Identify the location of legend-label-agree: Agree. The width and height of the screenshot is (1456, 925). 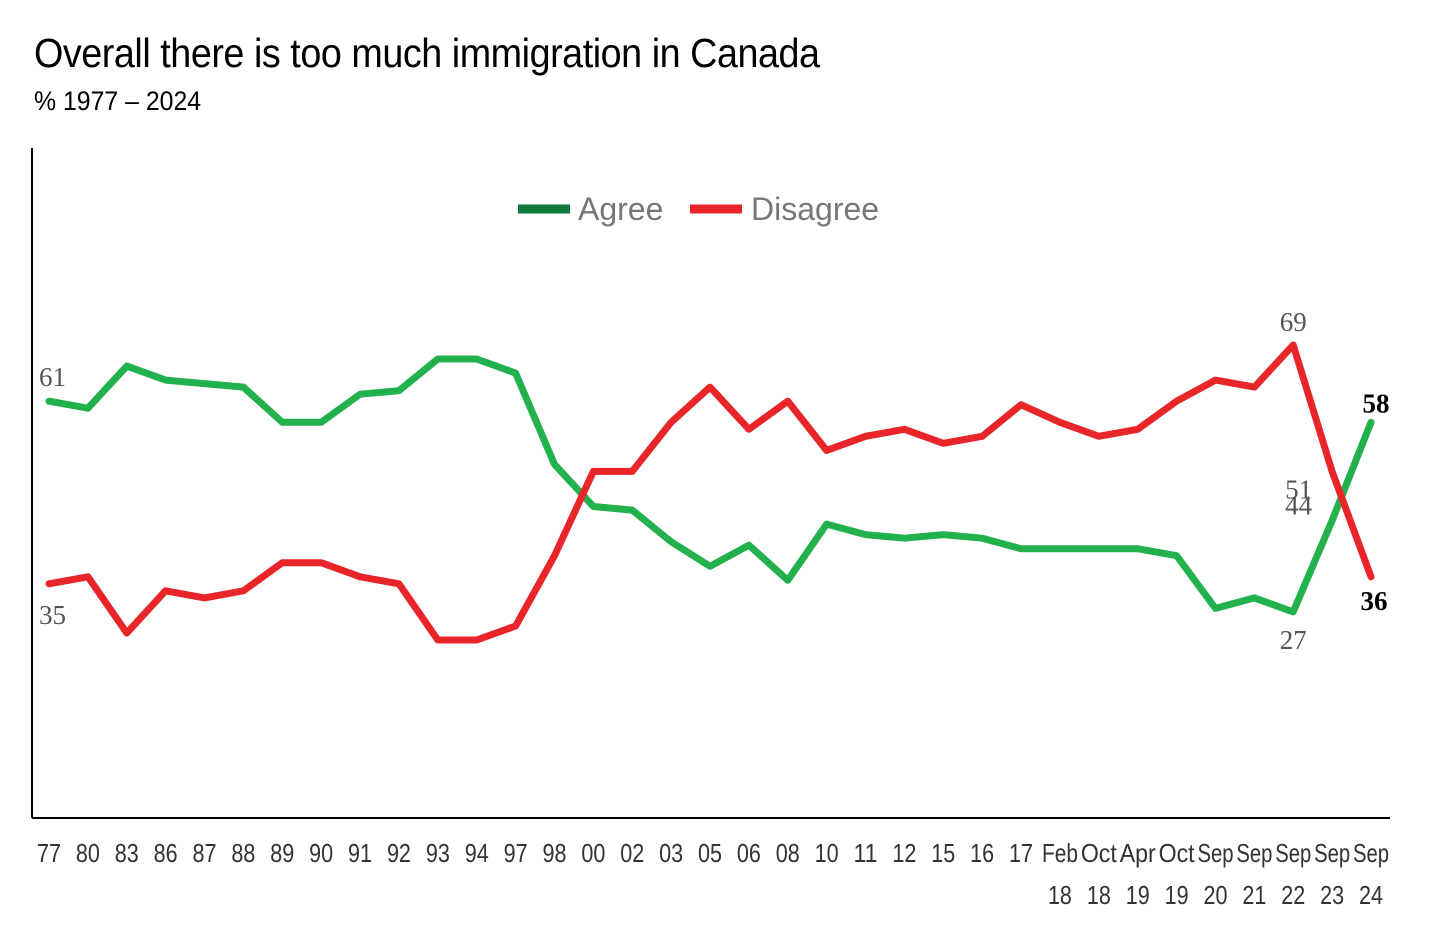
(620, 209).